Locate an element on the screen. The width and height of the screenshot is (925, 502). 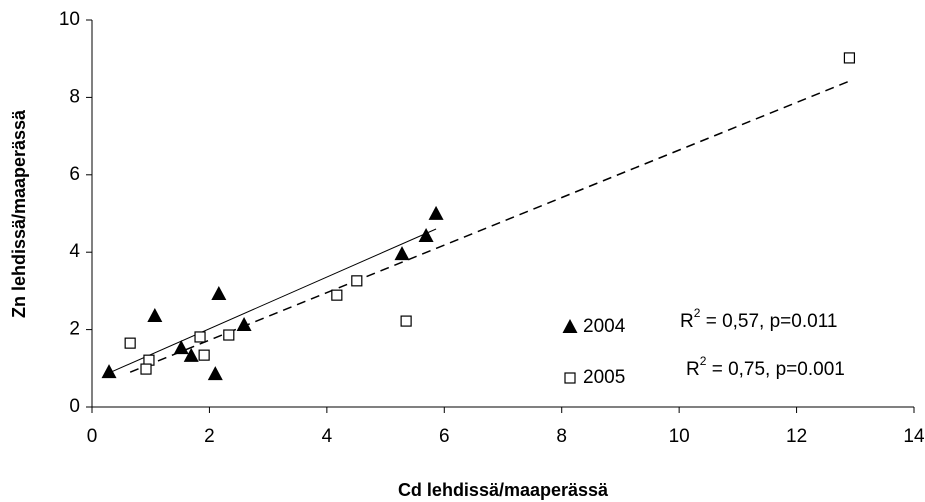
y-tick-label: 6 is located at coordinates (74, 174).